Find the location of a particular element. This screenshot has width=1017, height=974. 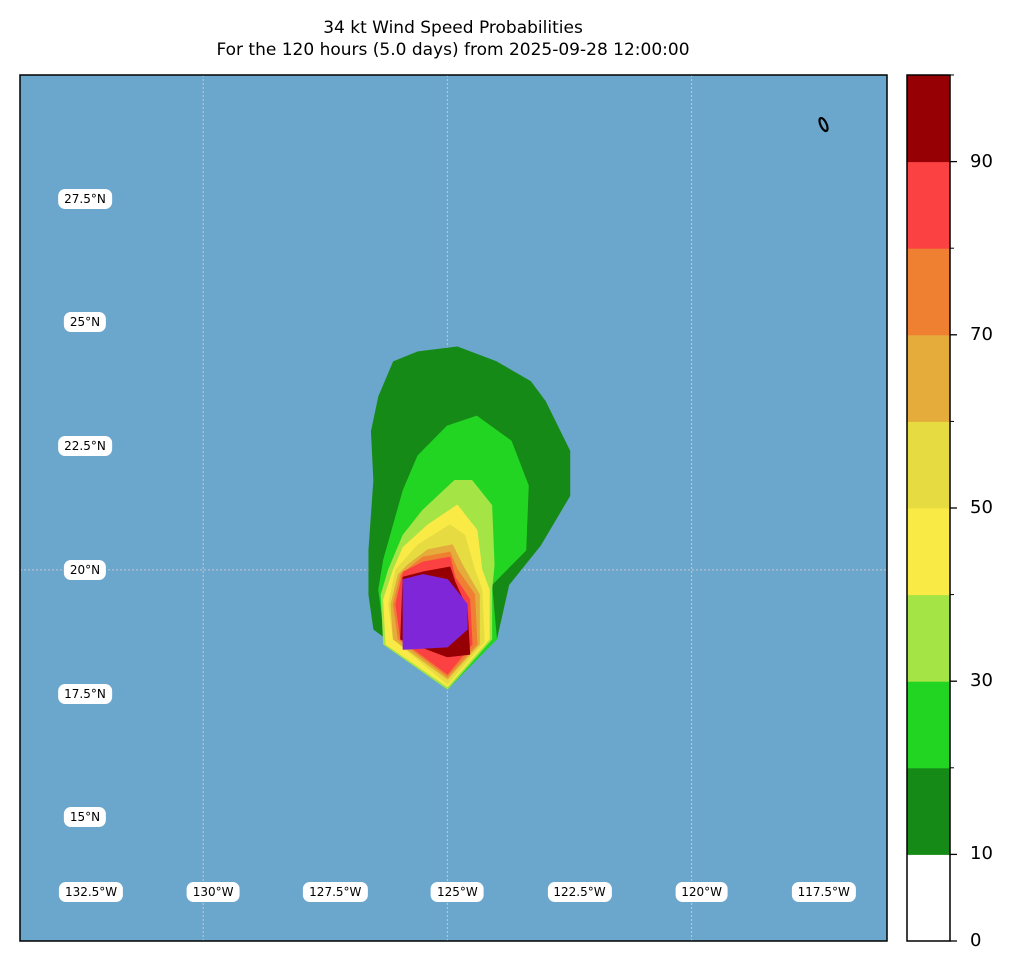

colorbar-tick-label: 0 is located at coordinates (976, 940).